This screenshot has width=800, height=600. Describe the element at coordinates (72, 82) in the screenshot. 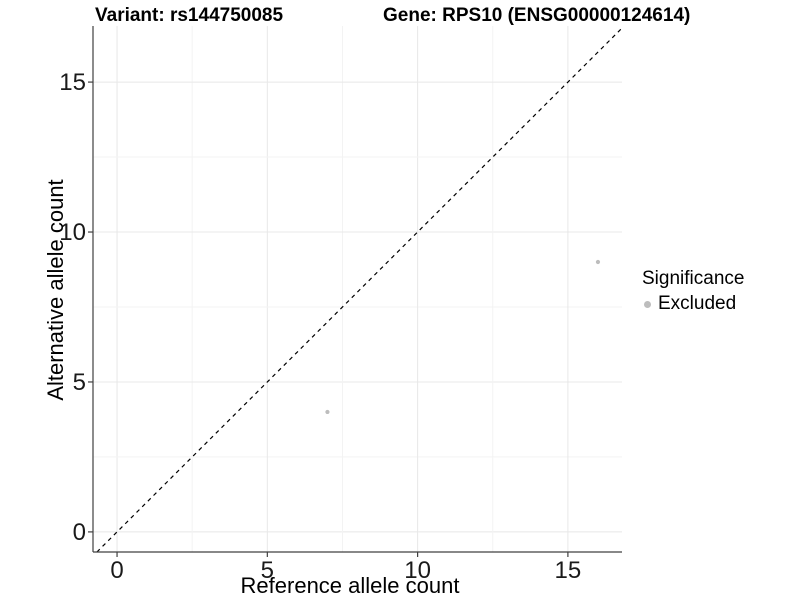

I see `y-tick-label: 15` at that location.